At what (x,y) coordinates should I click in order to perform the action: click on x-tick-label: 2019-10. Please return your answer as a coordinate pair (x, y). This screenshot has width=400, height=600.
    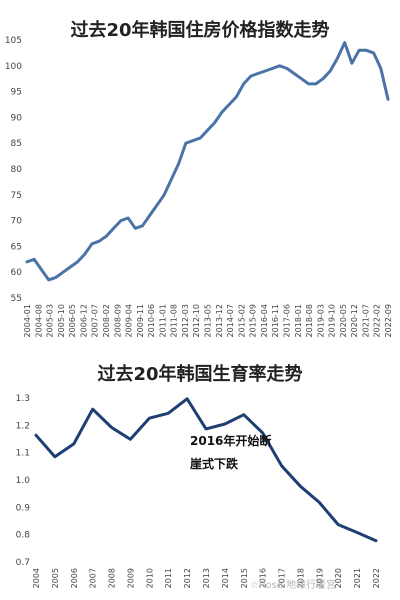
    Looking at the image, I should click on (332, 320).